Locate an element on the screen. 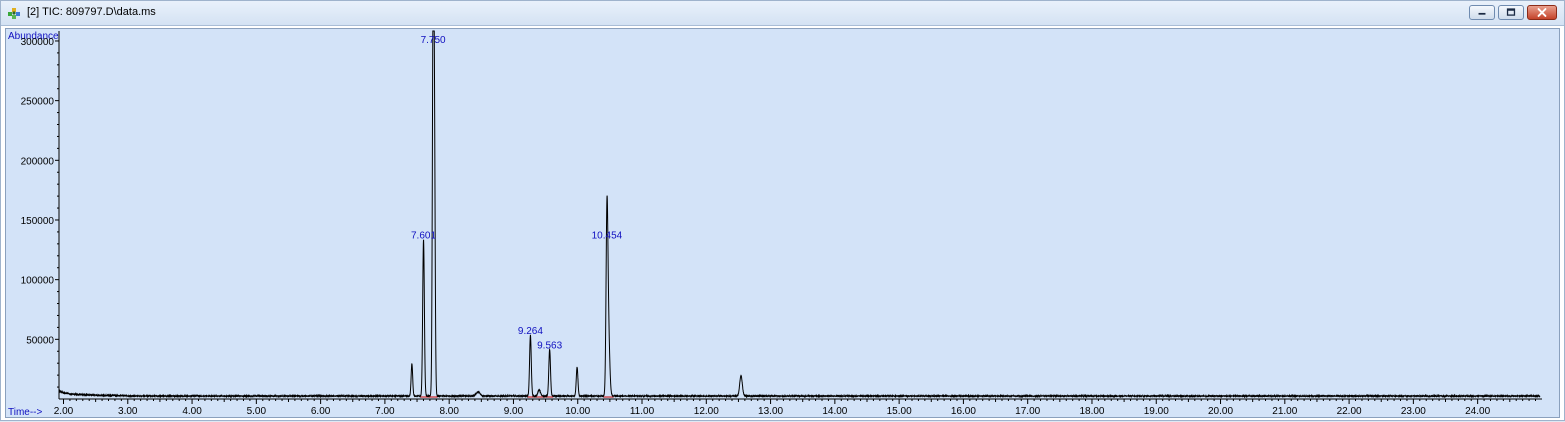 This screenshot has height=422, width=1565. maximize-icon is located at coordinates (1511, 12).